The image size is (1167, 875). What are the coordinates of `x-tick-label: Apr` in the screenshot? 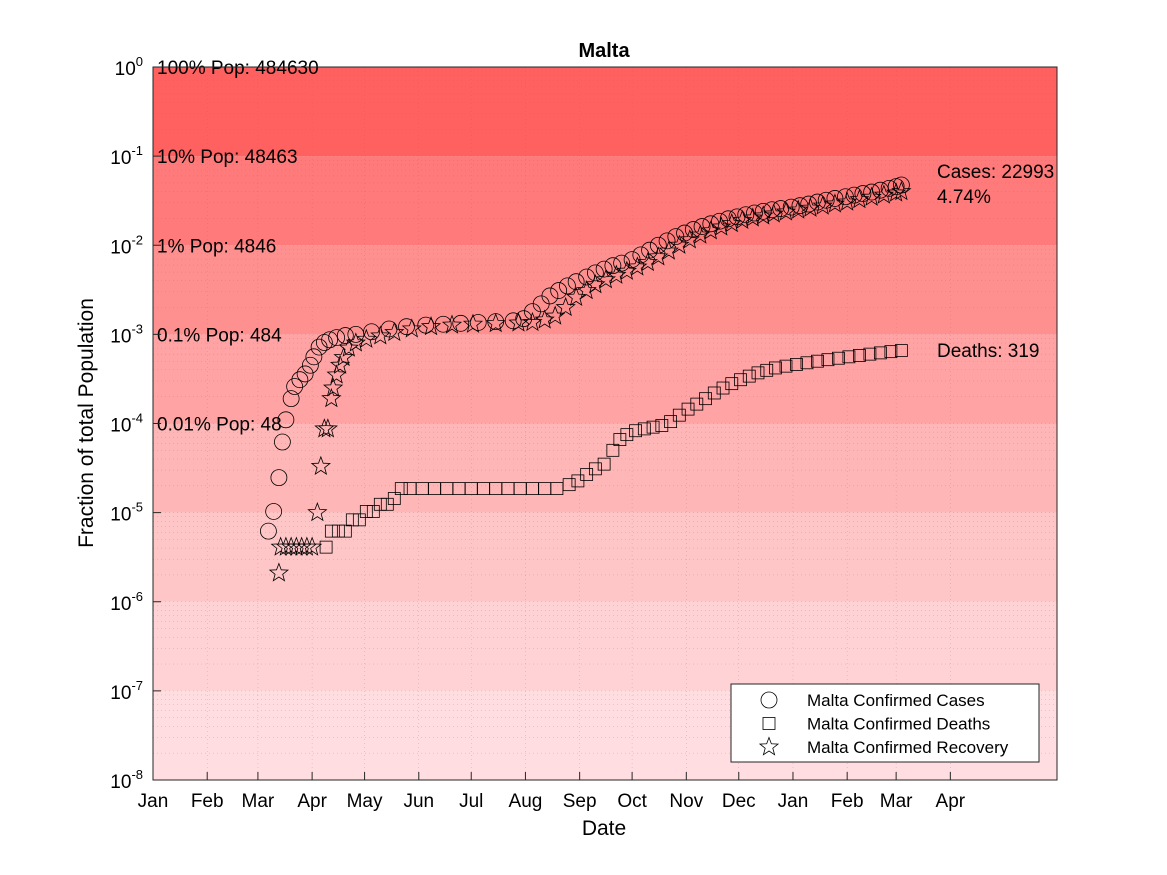 It's located at (312, 801).